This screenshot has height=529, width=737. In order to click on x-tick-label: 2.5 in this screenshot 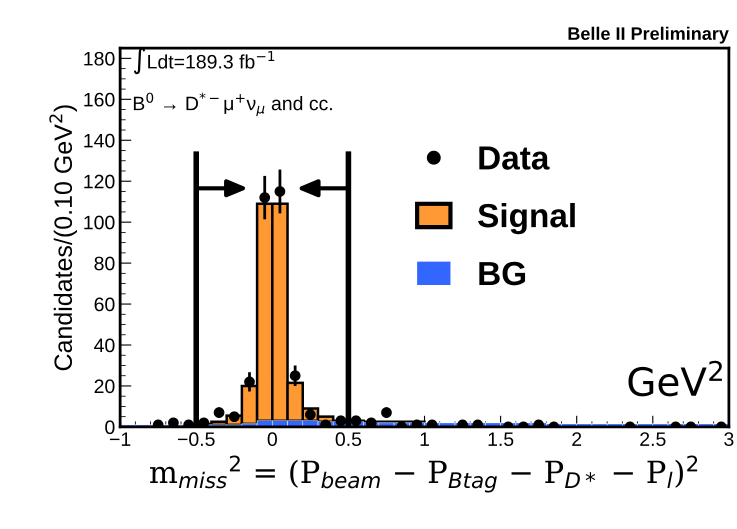, I will do `click(653, 439)`.